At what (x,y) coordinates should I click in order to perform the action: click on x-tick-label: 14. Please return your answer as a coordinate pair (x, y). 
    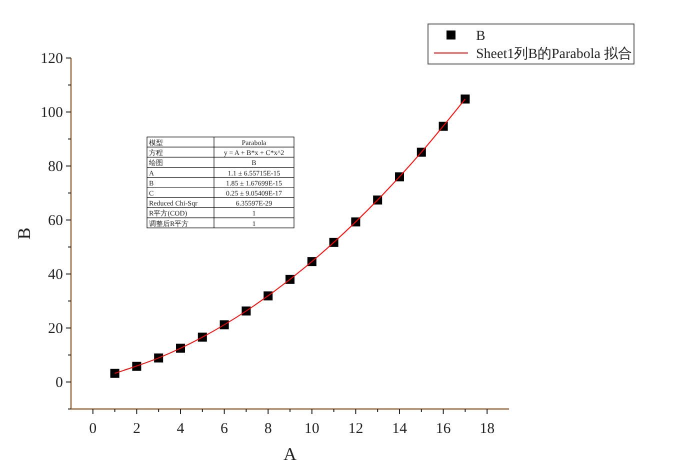
    Looking at the image, I should click on (400, 429).